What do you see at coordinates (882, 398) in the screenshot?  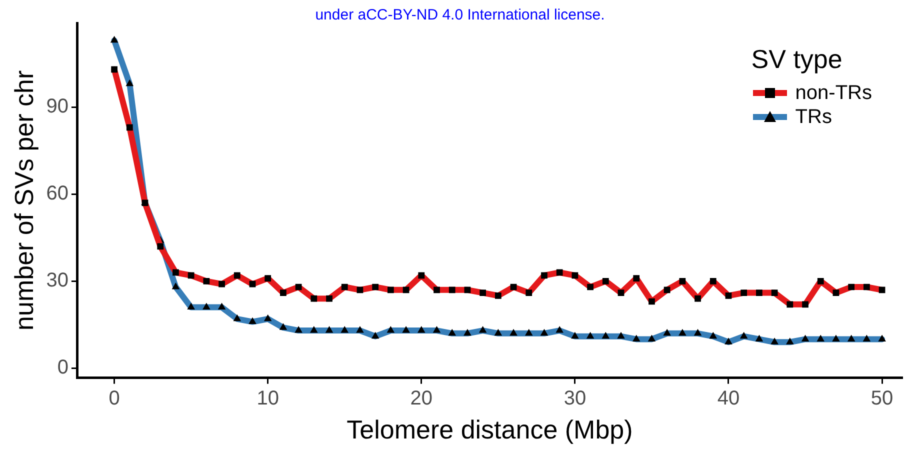 I see `x-tick-label: 50` at bounding box center [882, 398].